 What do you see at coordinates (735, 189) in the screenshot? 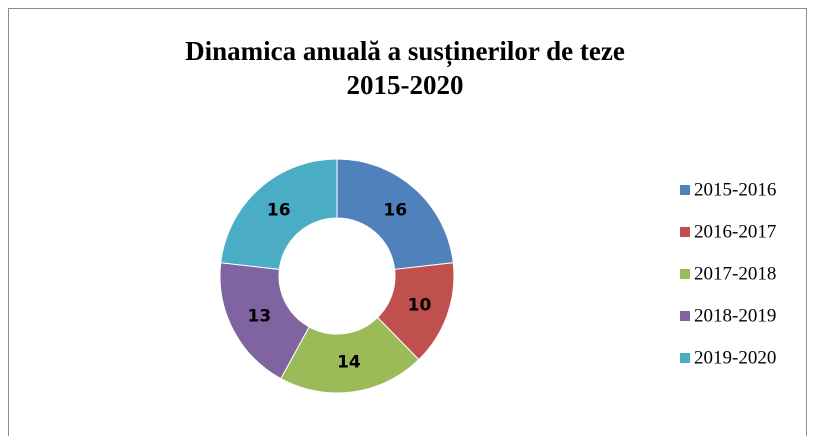
I see `legend-label: 2015-2016` at bounding box center [735, 189].